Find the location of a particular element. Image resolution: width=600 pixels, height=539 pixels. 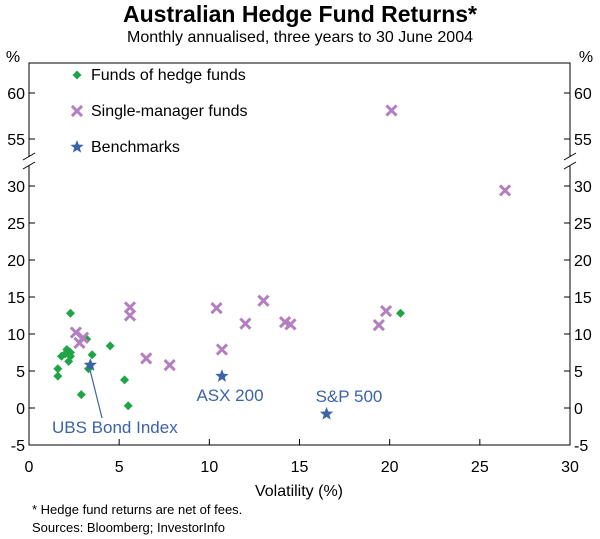

axis-break-marker is located at coordinates (299, 161).